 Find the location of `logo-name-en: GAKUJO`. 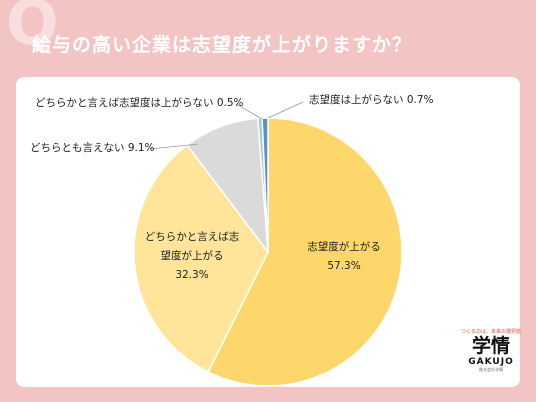

logo-name-en: GAKUJO is located at coordinates (491, 362).